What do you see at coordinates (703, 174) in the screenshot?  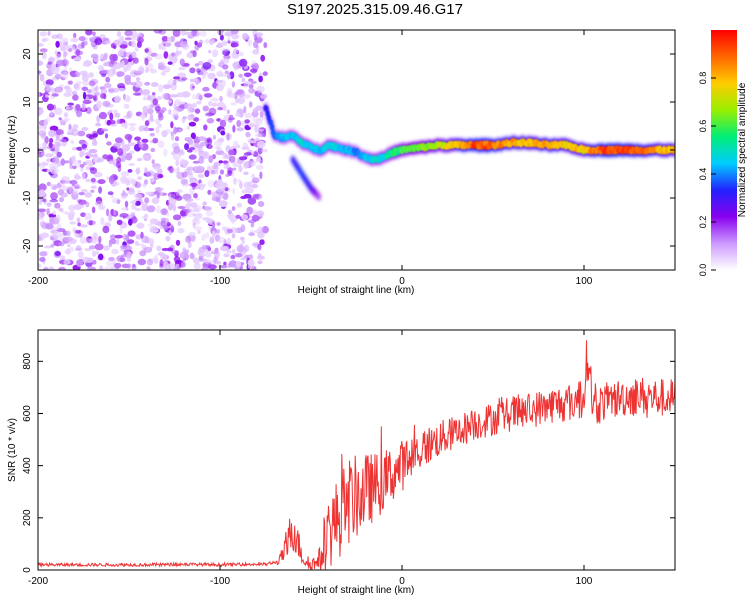 I see `colorbar-tick-label: 0.4` at bounding box center [703, 174].